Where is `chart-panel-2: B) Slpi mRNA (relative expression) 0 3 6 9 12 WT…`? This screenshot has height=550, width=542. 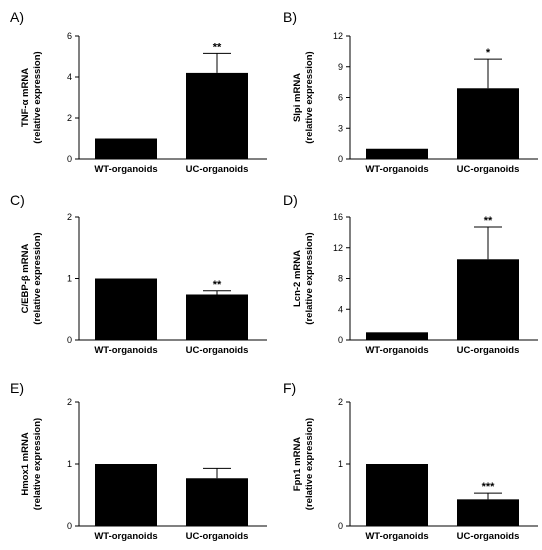 chart-panel-2: B) Slpi mRNA (relative expression) 0 3 6 9 12 WT… is located at coordinates (410, 92).